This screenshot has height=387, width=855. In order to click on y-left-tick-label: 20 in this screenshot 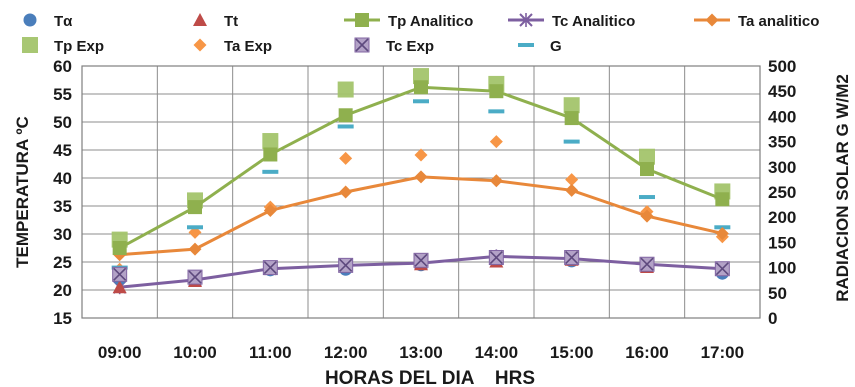, I will do `click(62, 290)`.